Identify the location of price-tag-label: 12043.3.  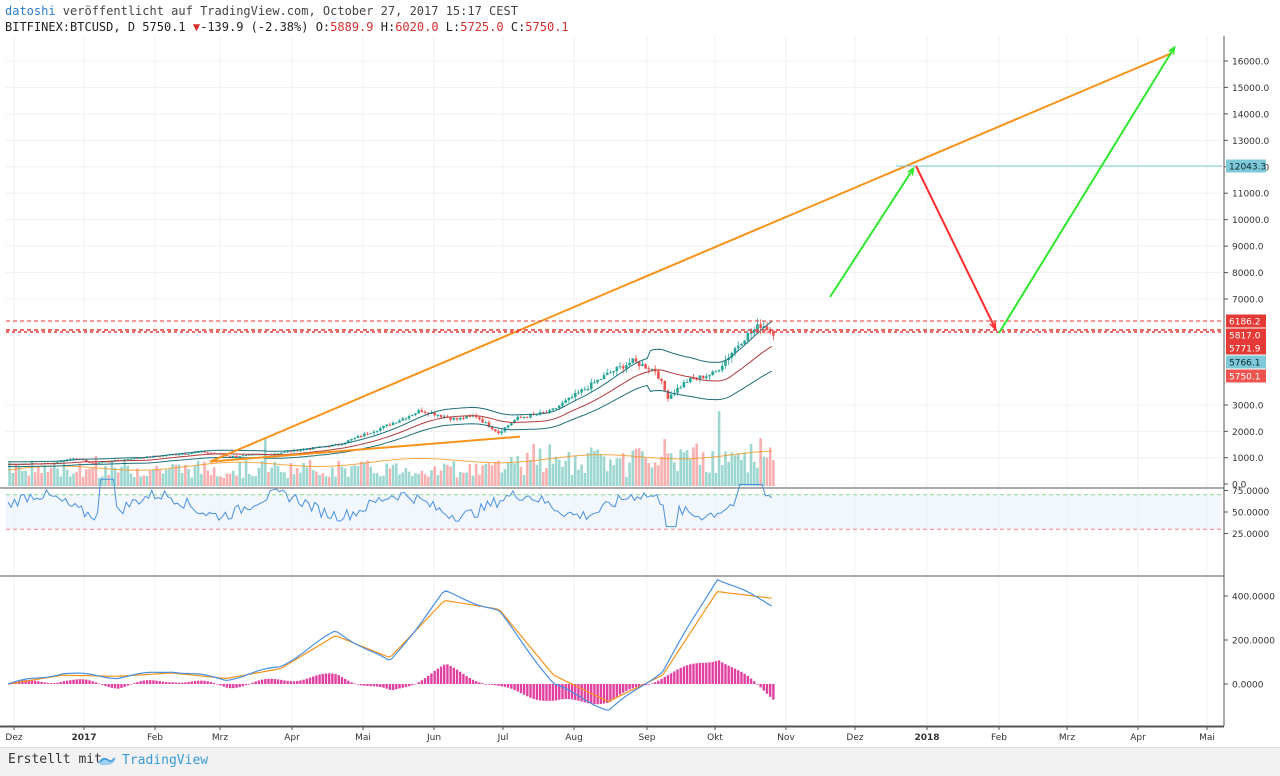
(1247, 168).